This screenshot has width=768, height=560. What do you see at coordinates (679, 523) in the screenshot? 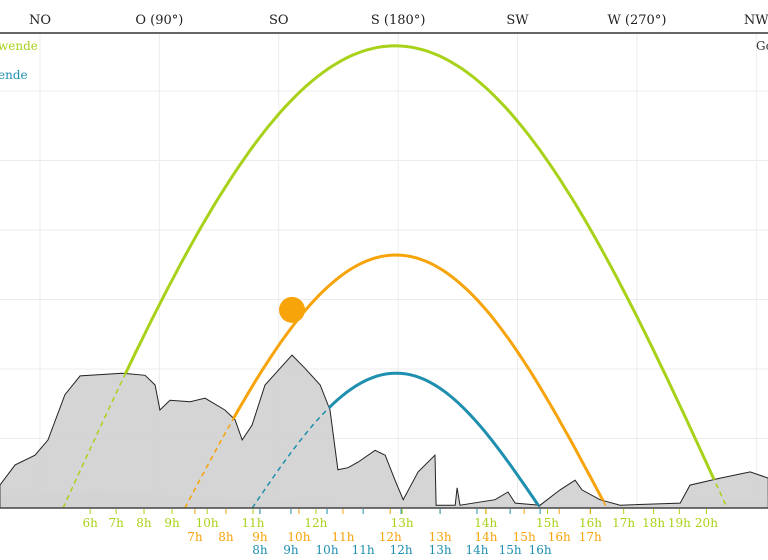
I see `hour-label: 19h` at bounding box center [679, 523].